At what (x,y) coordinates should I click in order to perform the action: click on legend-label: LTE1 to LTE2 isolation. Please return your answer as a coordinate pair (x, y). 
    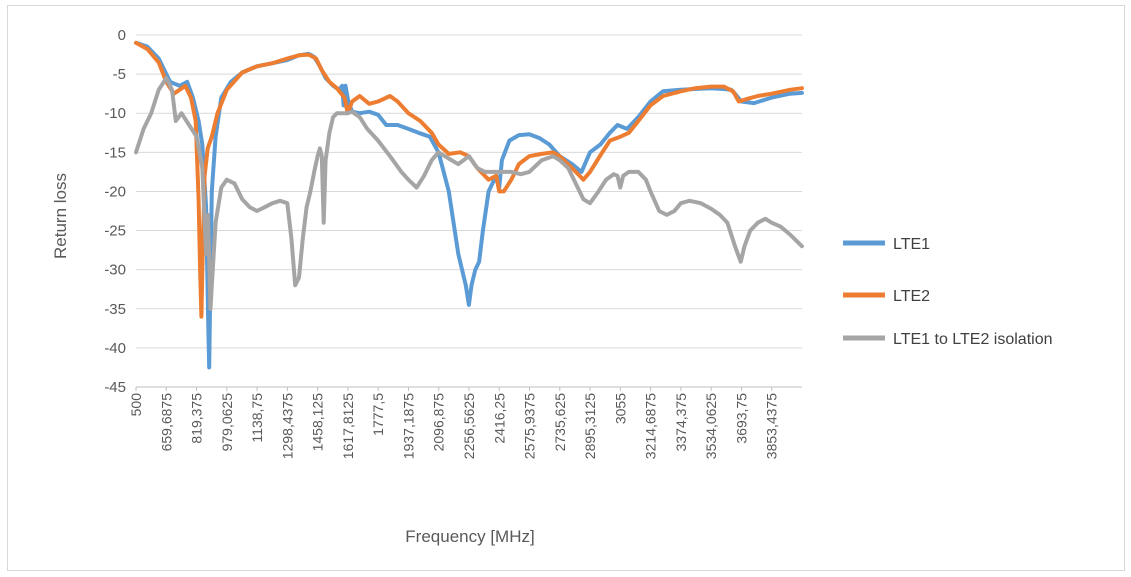
    Looking at the image, I should click on (973, 339).